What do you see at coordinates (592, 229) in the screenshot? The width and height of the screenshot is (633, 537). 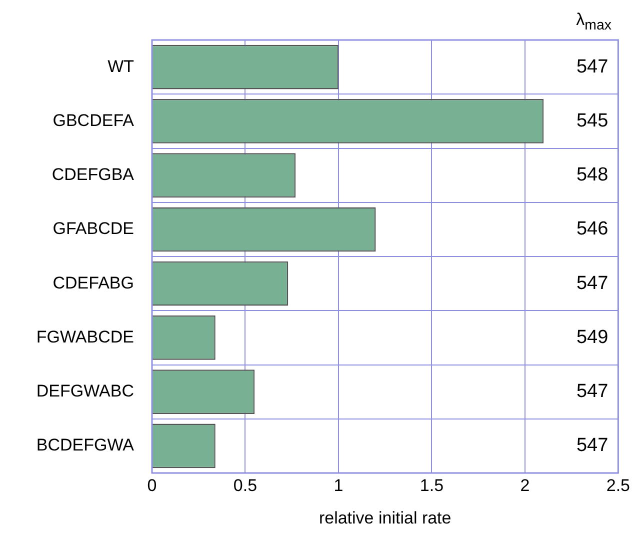 I see `annotation: 546` at bounding box center [592, 229].